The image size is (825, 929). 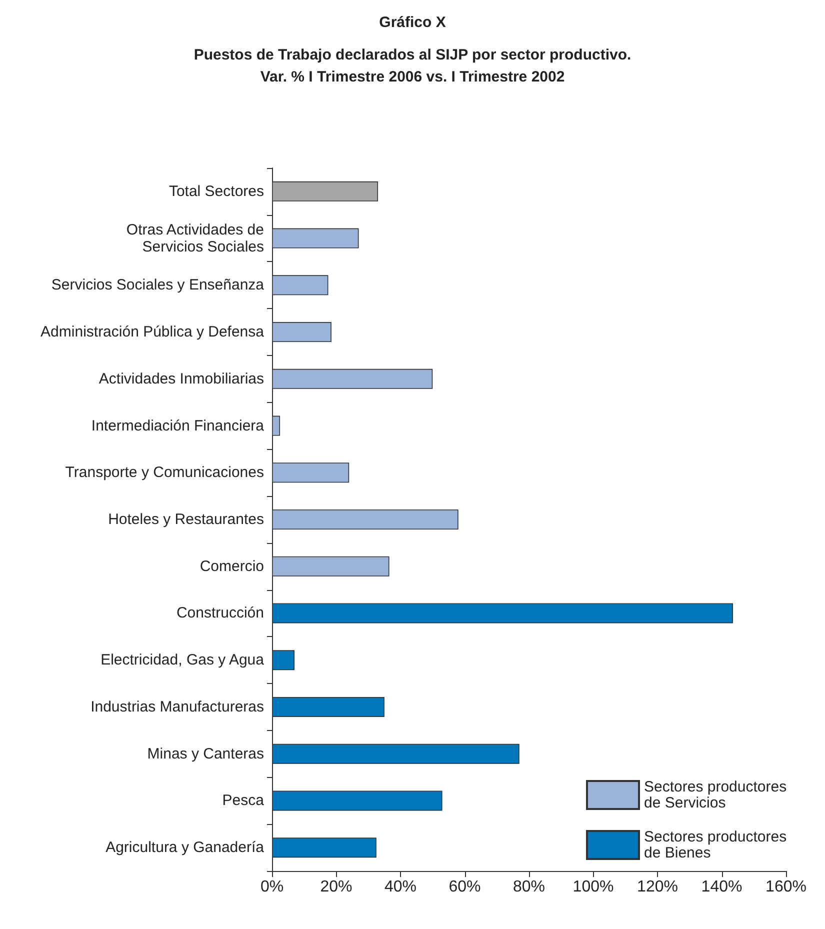 I want to click on y-tick-label: Administración Pública y Defensa, so click(x=152, y=332).